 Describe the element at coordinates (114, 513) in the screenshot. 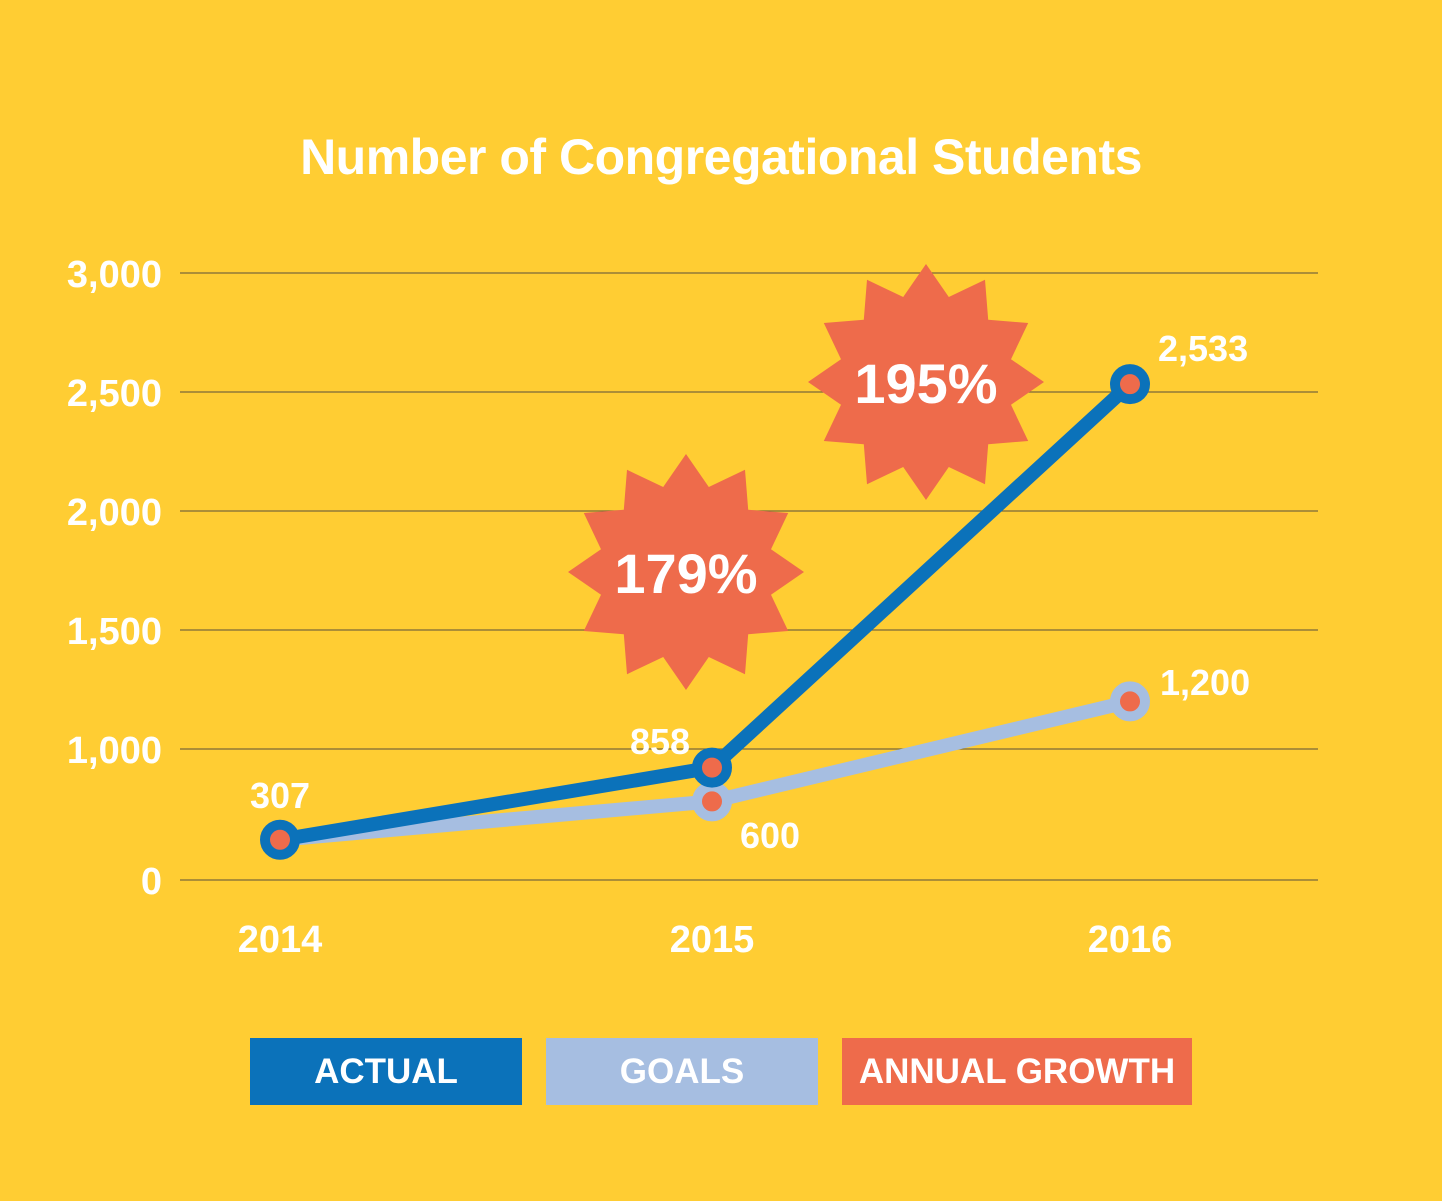

I see `y-tick-label: 2,000` at that location.